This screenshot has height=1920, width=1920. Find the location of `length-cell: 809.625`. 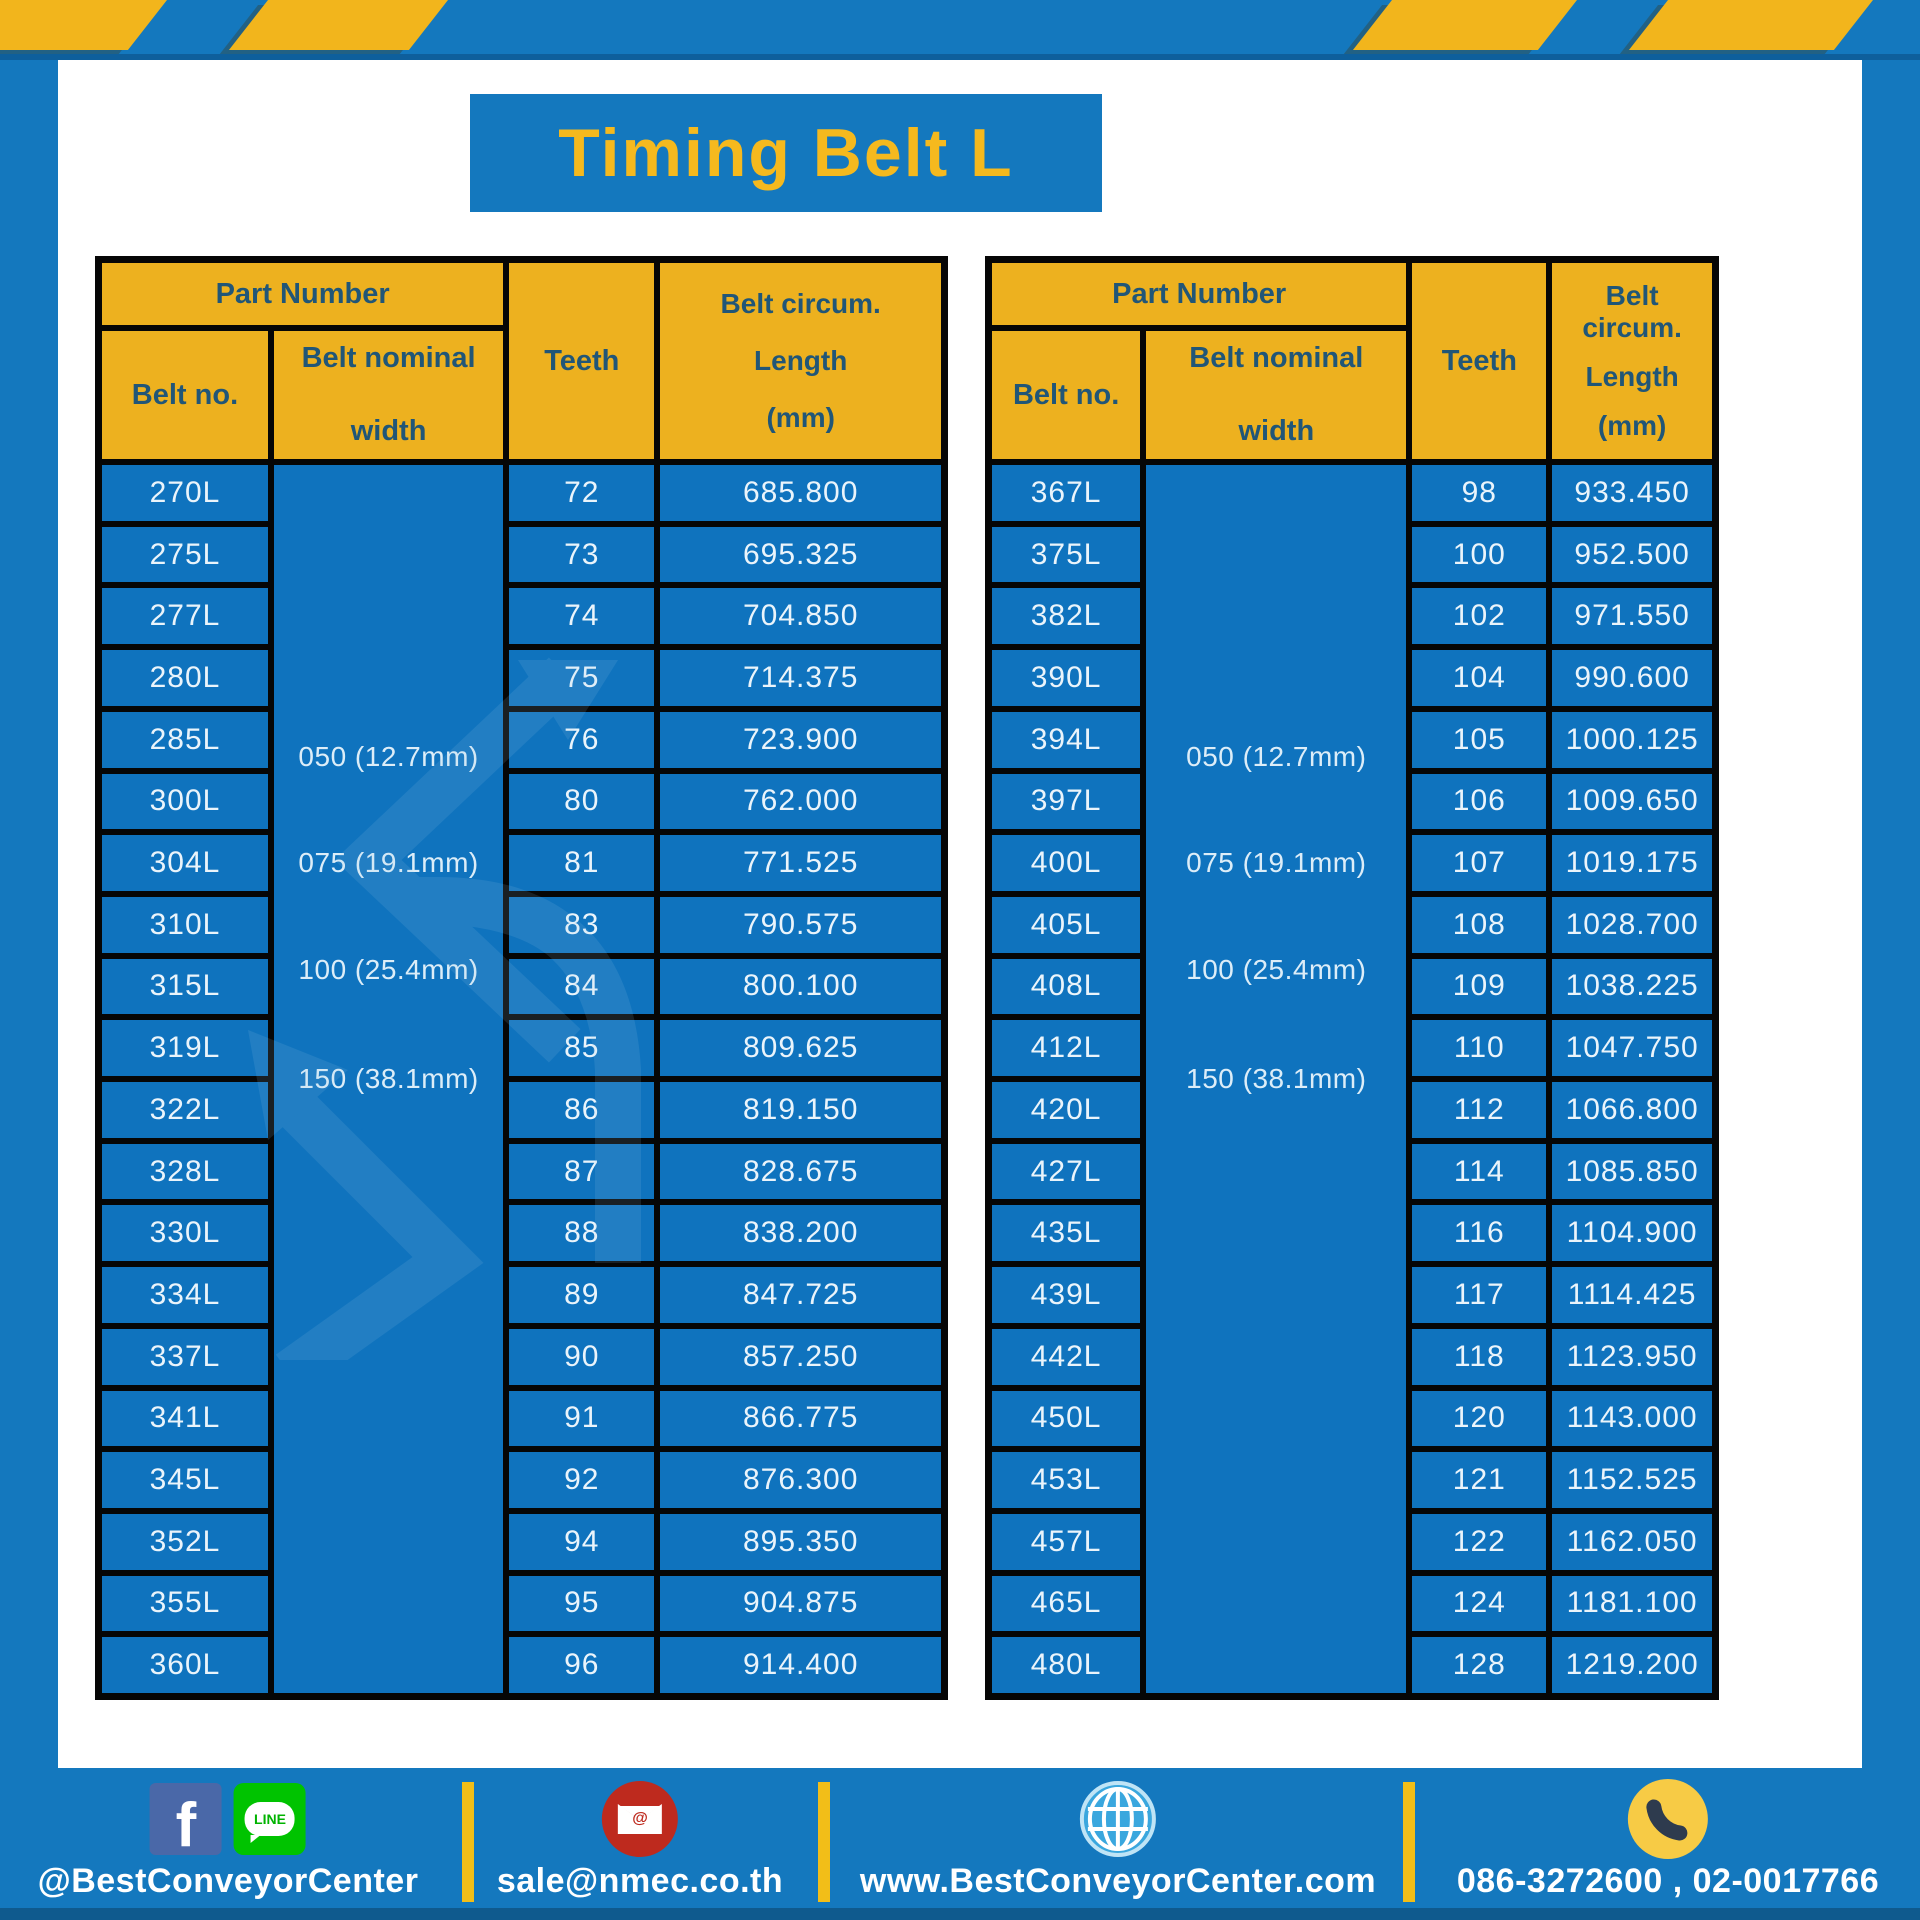

length-cell: 809.625 is located at coordinates (800, 1048).